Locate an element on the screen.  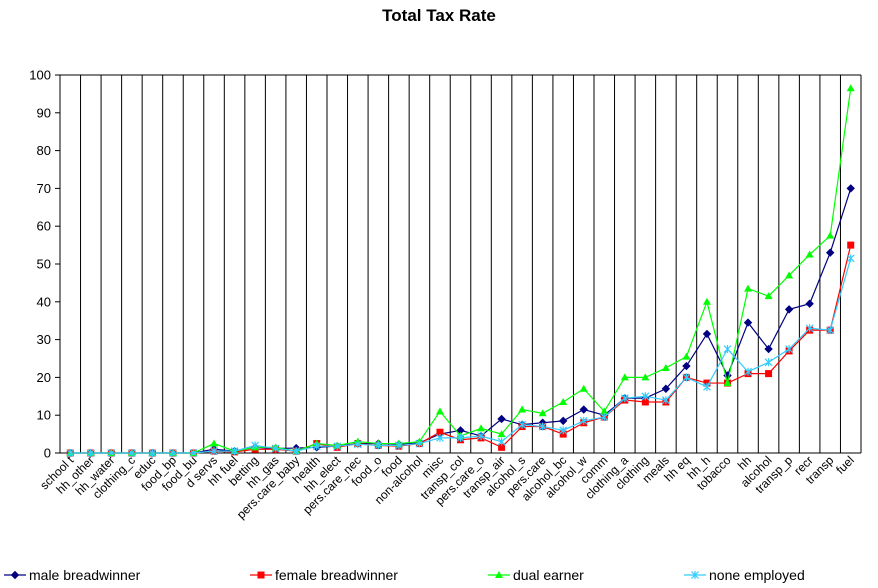
legend-item: male breadwinner is located at coordinates (72, 575).